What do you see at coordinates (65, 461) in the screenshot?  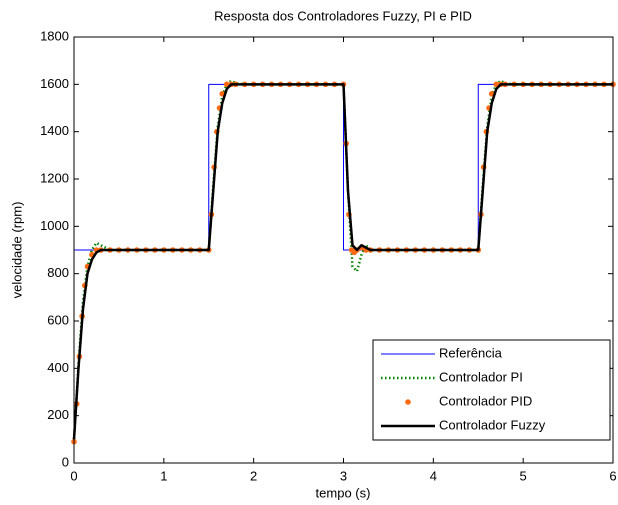 I see `y-tick-label: 0` at bounding box center [65, 461].